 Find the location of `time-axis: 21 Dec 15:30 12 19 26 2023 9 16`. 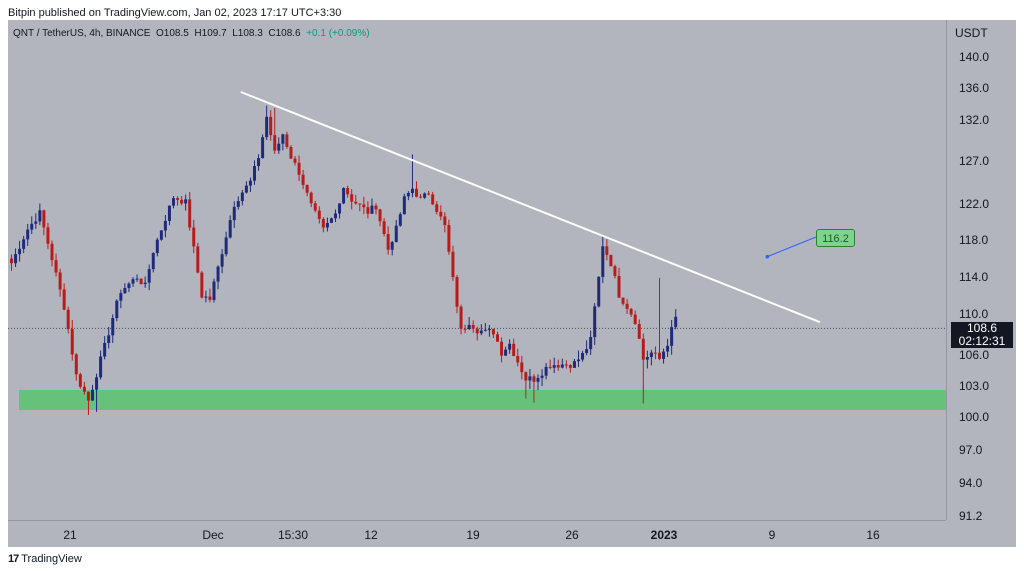

time-axis: 21 Dec 15:30 12 19 26 2023 9 16 is located at coordinates (477, 534).